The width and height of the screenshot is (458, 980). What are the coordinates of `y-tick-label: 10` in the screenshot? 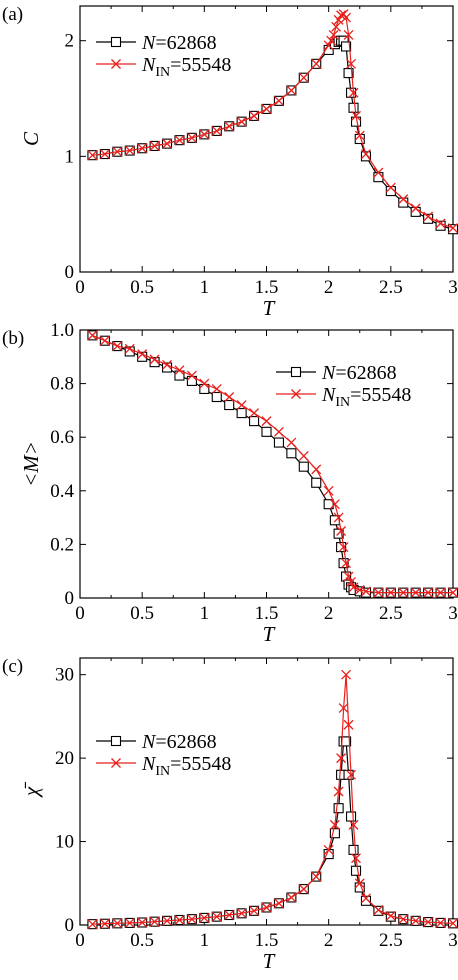 It's located at (64, 842).